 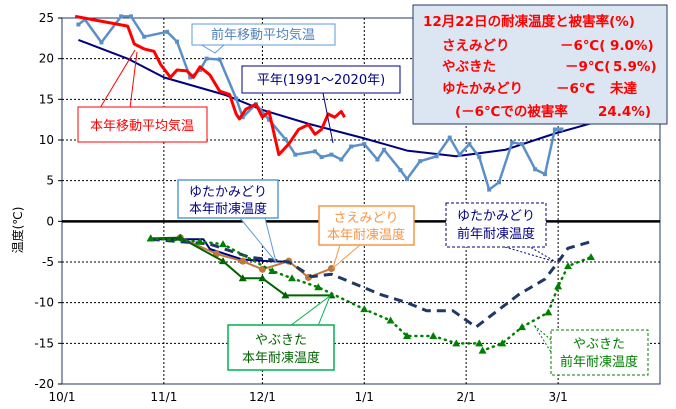 What do you see at coordinates (624, 88) in the screenshot?
I see `svg-text: 未達` at bounding box center [624, 88].